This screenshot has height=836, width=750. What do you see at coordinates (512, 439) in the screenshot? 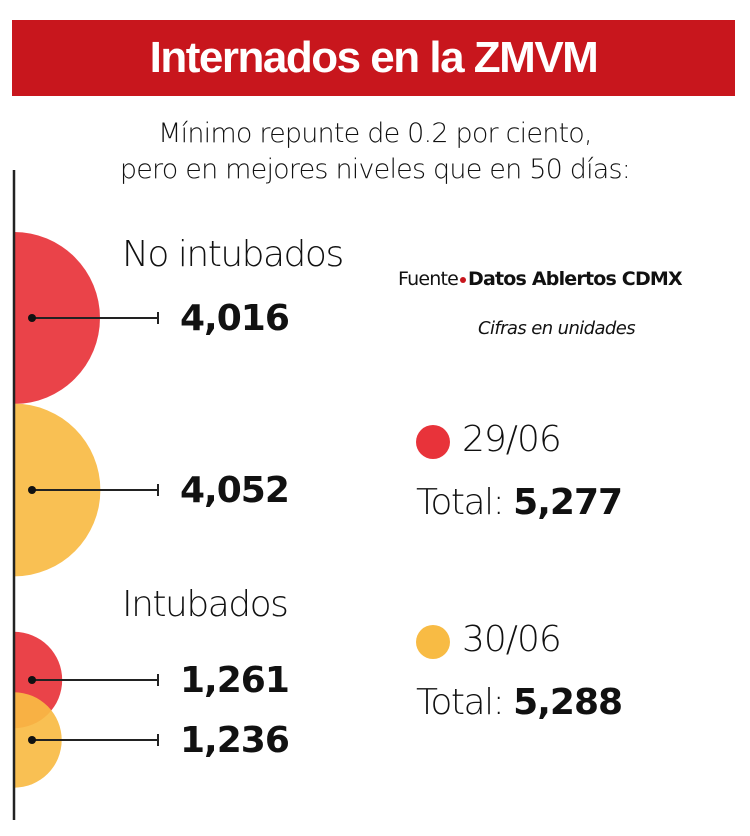
I see `legend-date: 29/06` at bounding box center [512, 439].